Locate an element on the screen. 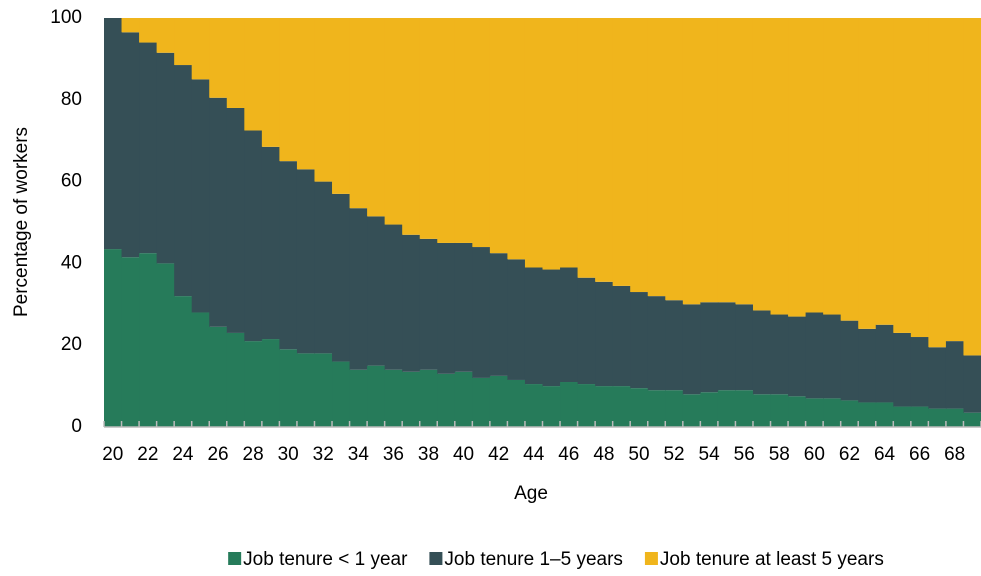 This screenshot has width=981, height=576. x-tick-label: 30 is located at coordinates (288, 454).